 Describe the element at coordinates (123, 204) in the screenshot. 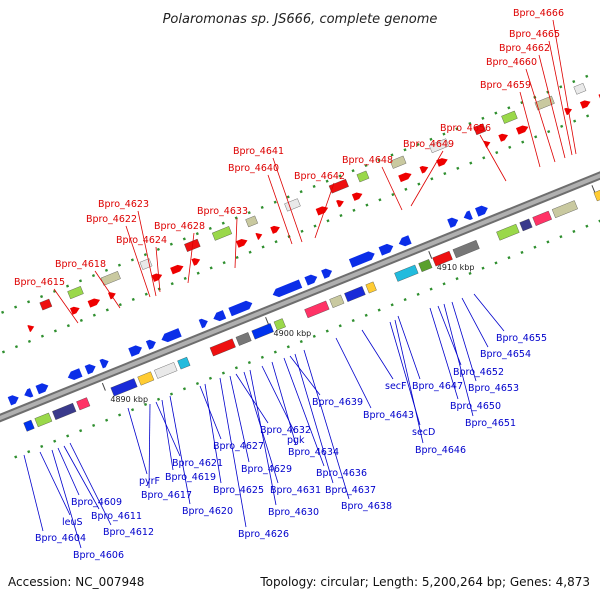

I see `gene-label-top: Bpro_4623` at that location.